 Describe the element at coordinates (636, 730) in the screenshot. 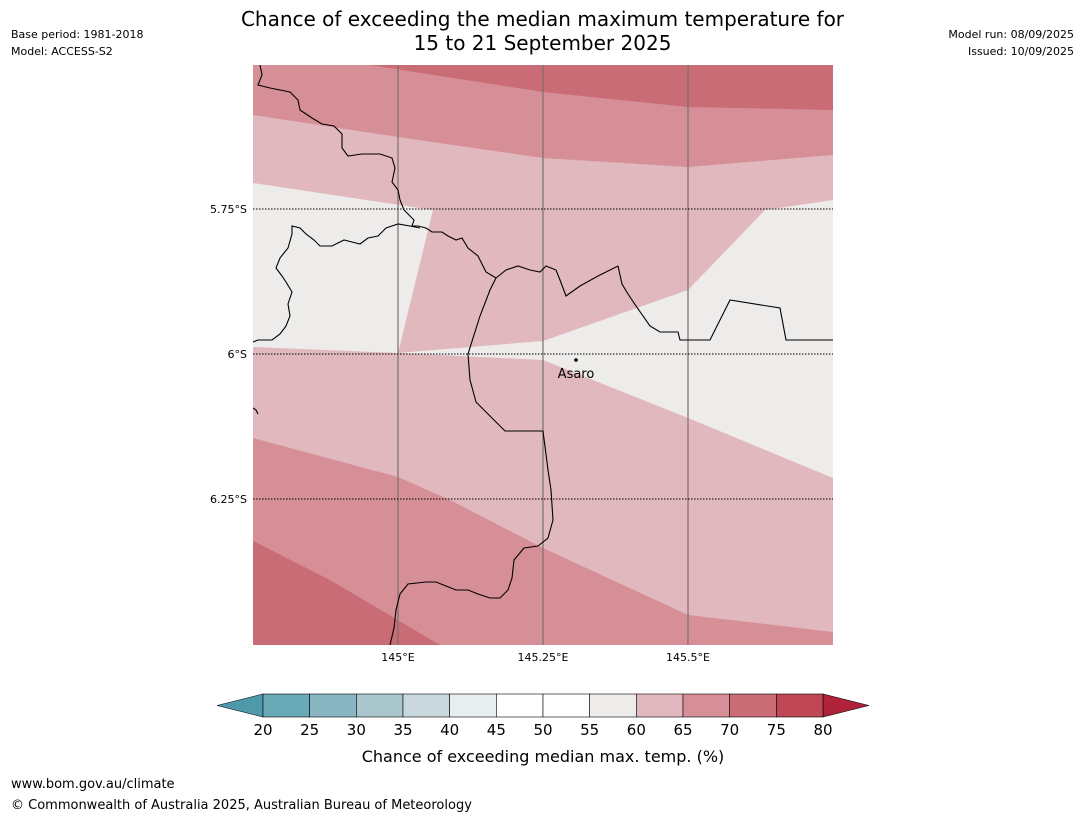

I see `colorbar-tick-label: 60` at that location.